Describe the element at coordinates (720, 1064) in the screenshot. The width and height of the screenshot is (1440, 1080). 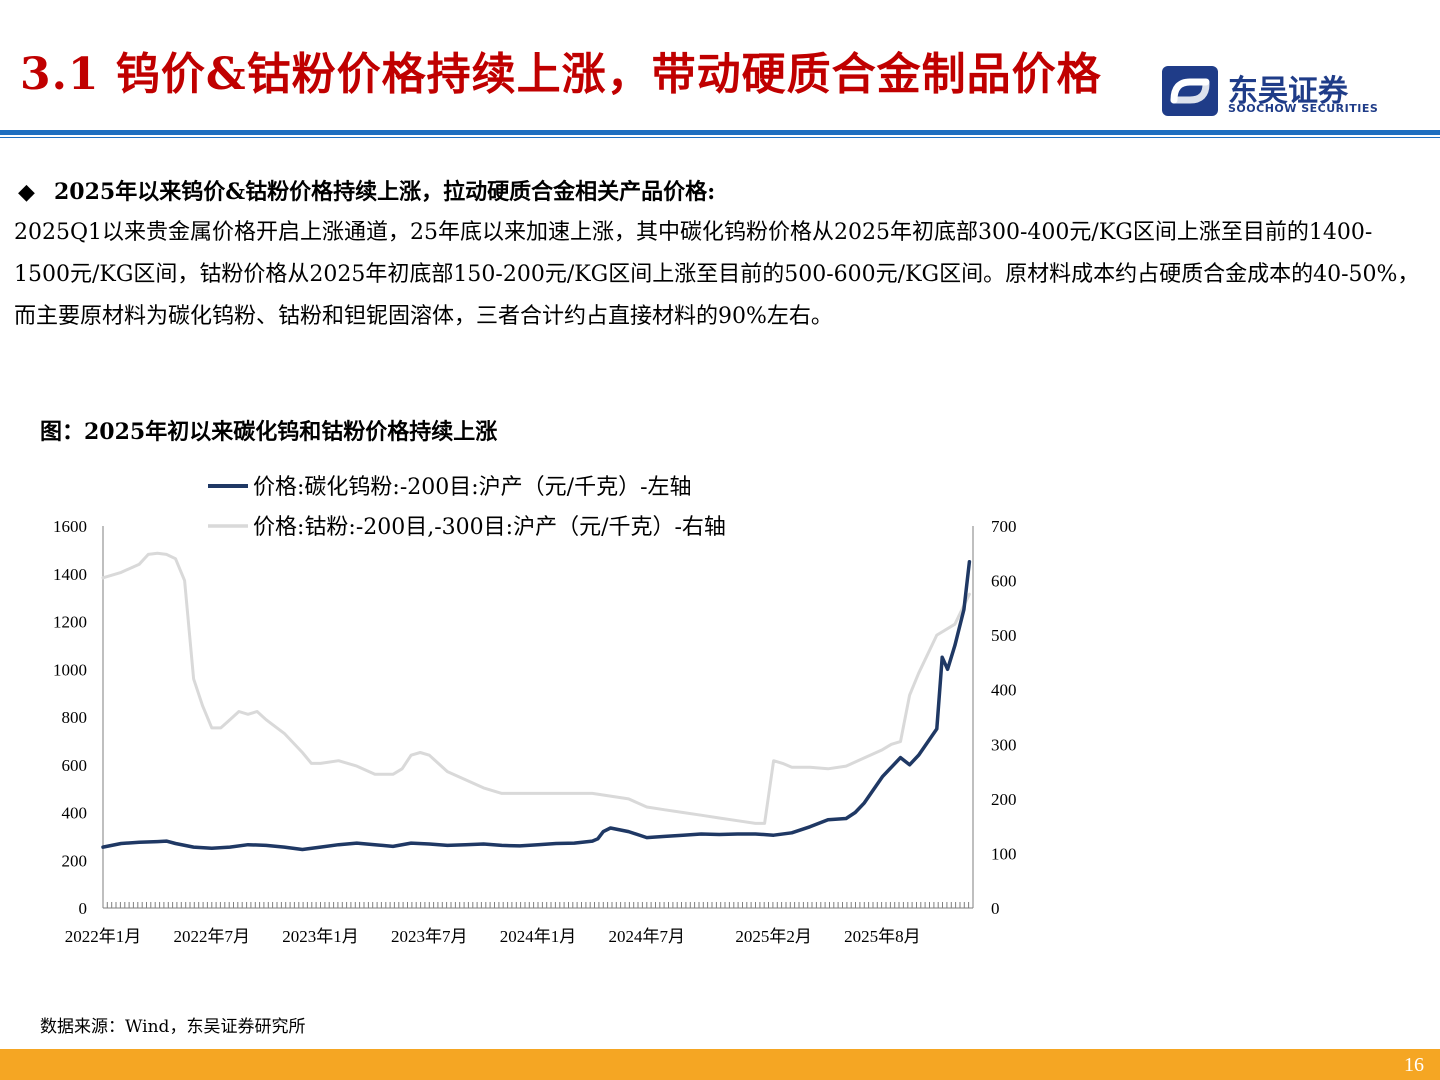
I see `footer-bar` at that location.